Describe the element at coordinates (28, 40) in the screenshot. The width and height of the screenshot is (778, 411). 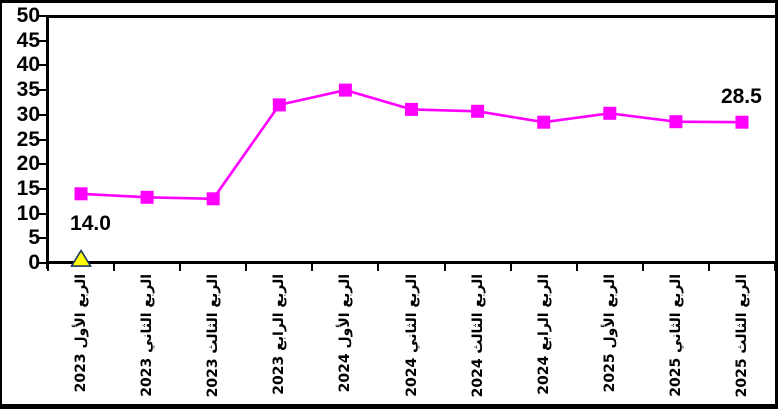
I see `y-tick-label: 45` at that location.